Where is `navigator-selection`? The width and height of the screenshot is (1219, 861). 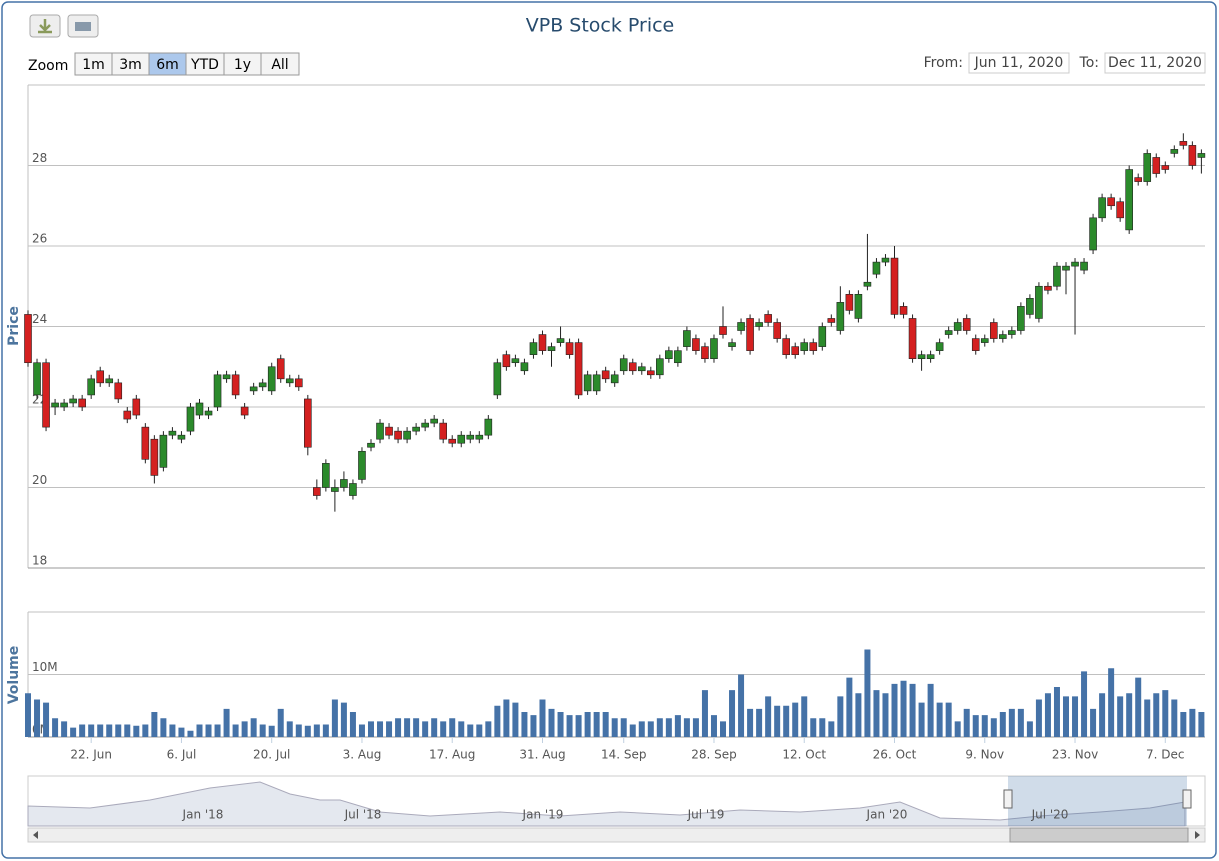 navigator-selection is located at coordinates (1097, 801).